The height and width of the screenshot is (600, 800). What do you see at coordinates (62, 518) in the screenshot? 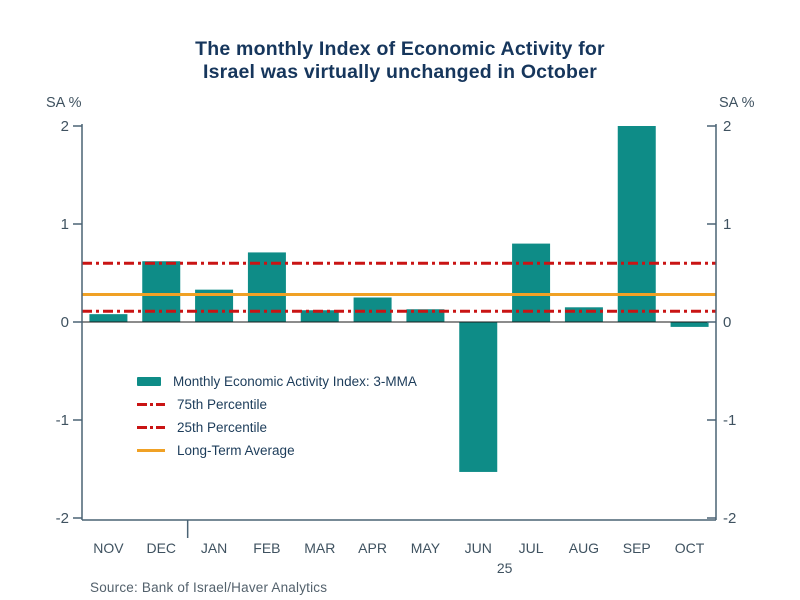
I see `left-tick-label--2: -2` at bounding box center [62, 518].